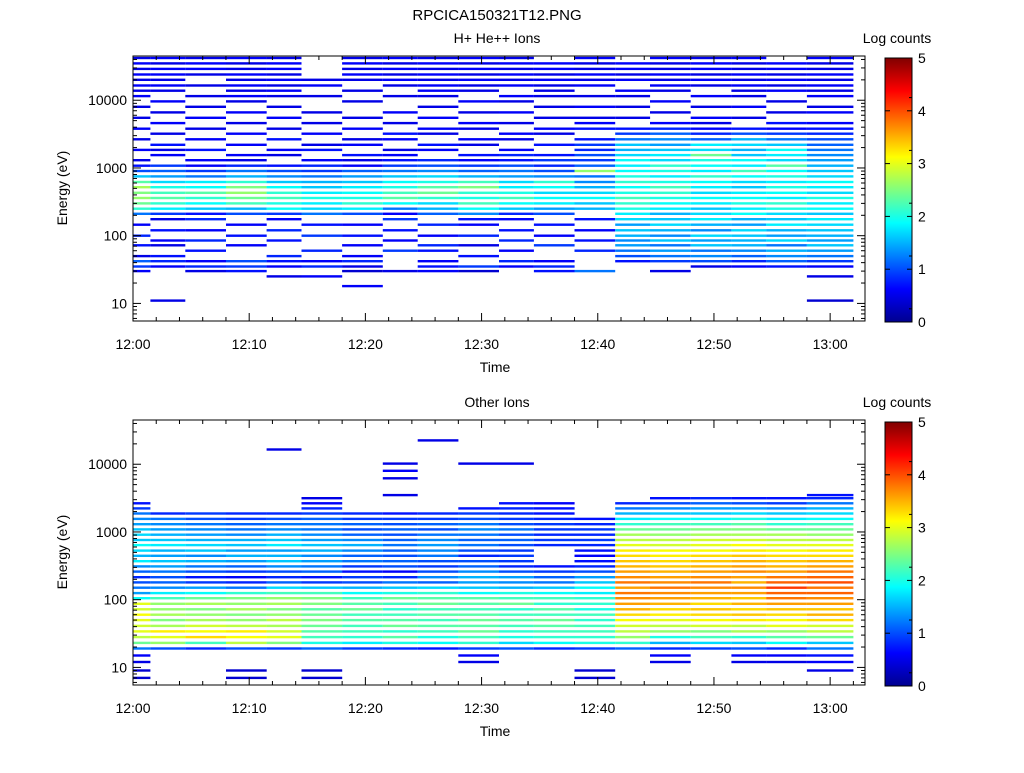 Image resolution: width=1024 pixels, height=773 pixels. What do you see at coordinates (922, 475) in the screenshot?
I see `colorbar-tick-label: 4` at bounding box center [922, 475].